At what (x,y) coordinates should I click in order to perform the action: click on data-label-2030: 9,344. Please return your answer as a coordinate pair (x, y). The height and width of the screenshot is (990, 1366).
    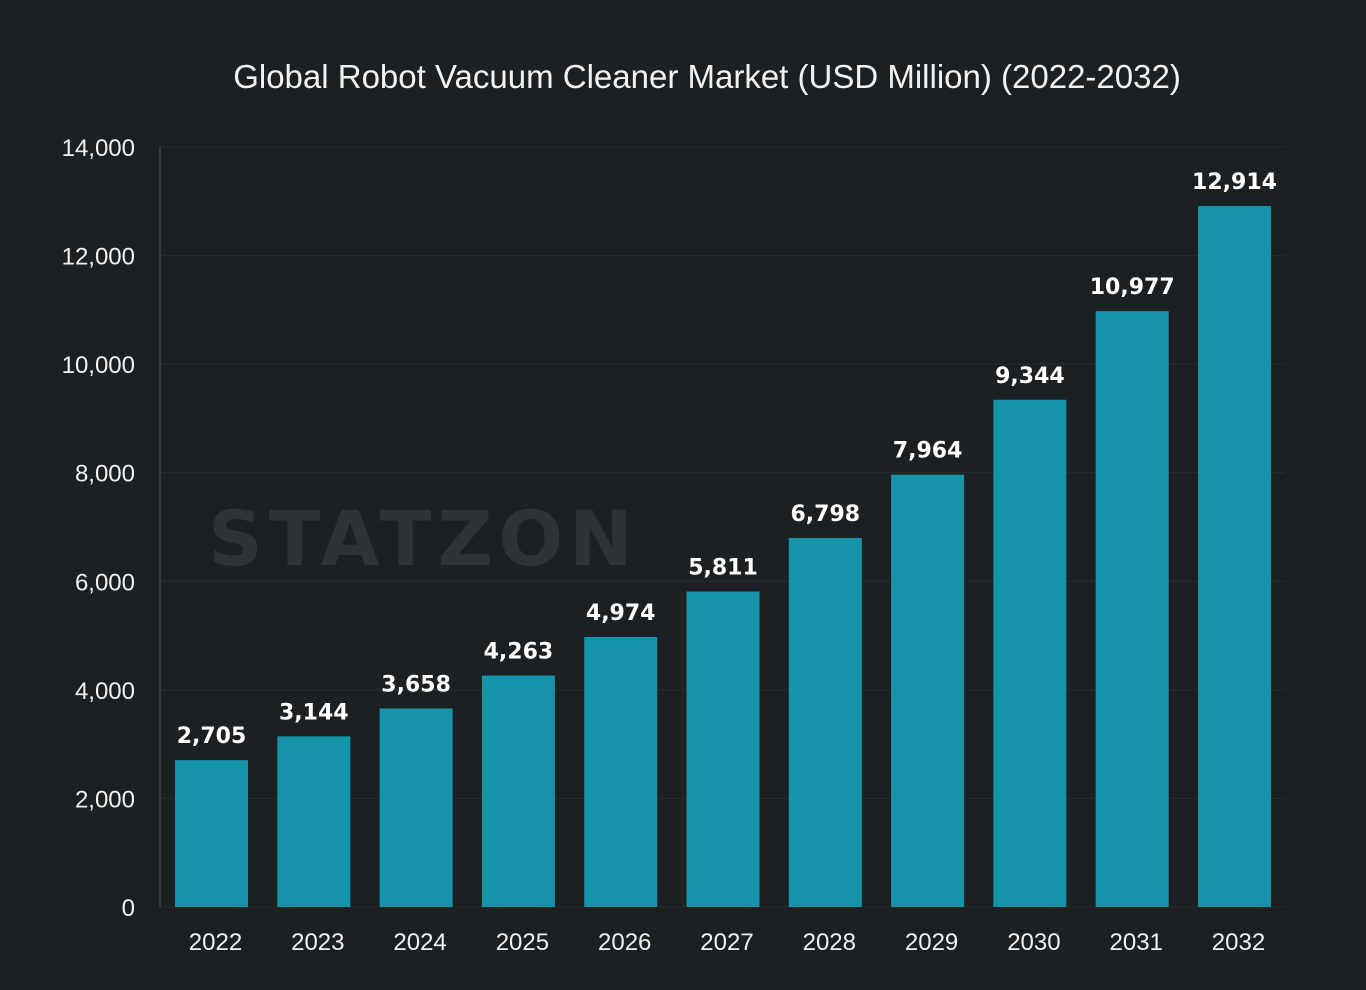
    Looking at the image, I should click on (1030, 376).